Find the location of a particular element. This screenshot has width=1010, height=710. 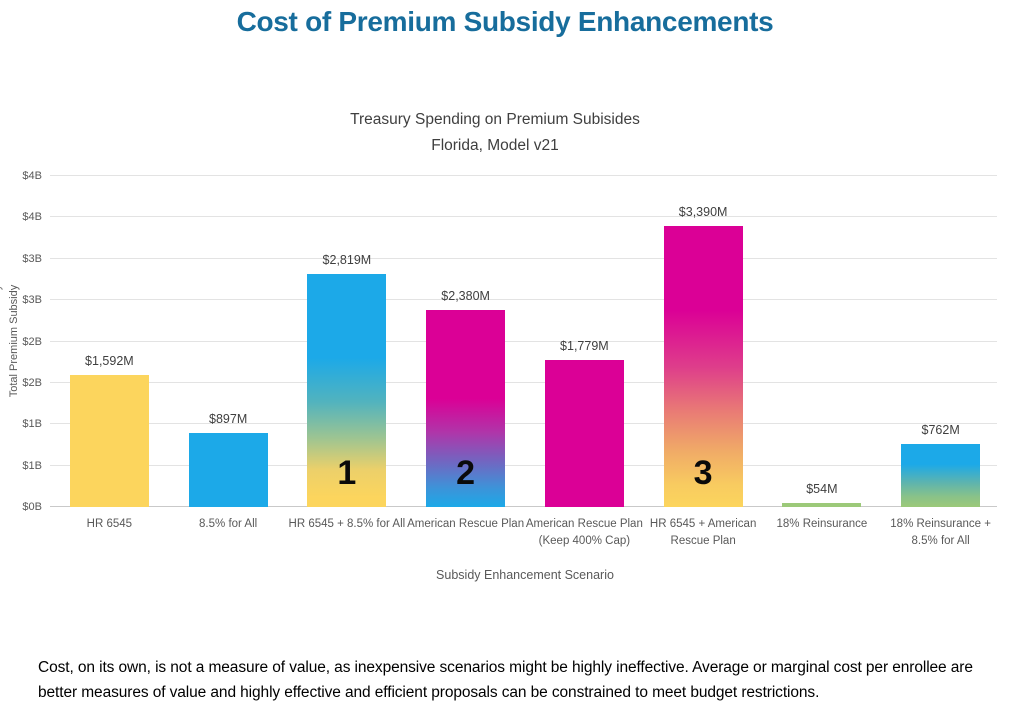

x-tick-label: HR 6545 + American Rescue Plan is located at coordinates (703, 532).